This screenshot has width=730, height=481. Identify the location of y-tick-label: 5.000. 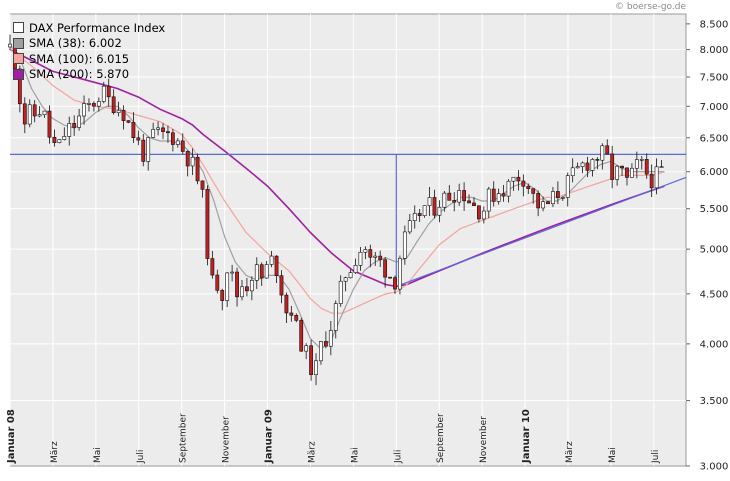
(714, 250).